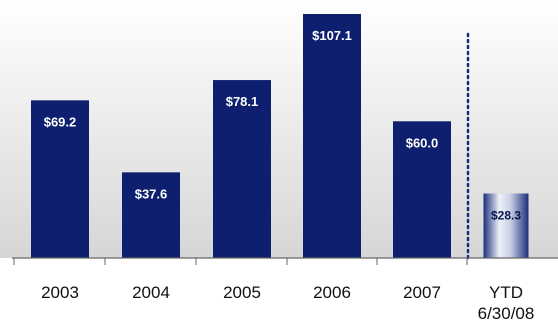  Describe the element at coordinates (506, 313) in the screenshot. I see `x-tick-label: 6/30/08` at that location.